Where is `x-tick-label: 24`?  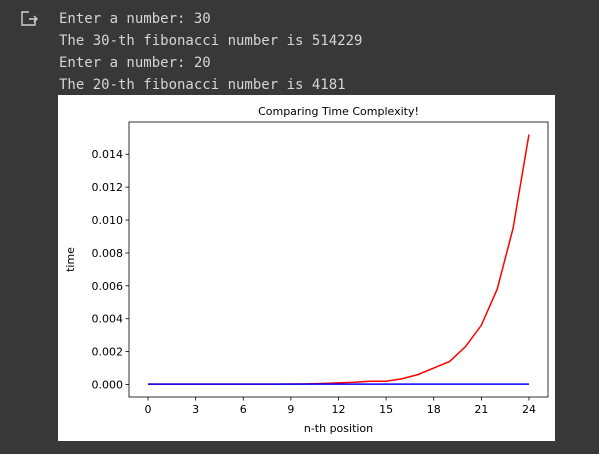
x-tick-label: 24 is located at coordinates (529, 409).